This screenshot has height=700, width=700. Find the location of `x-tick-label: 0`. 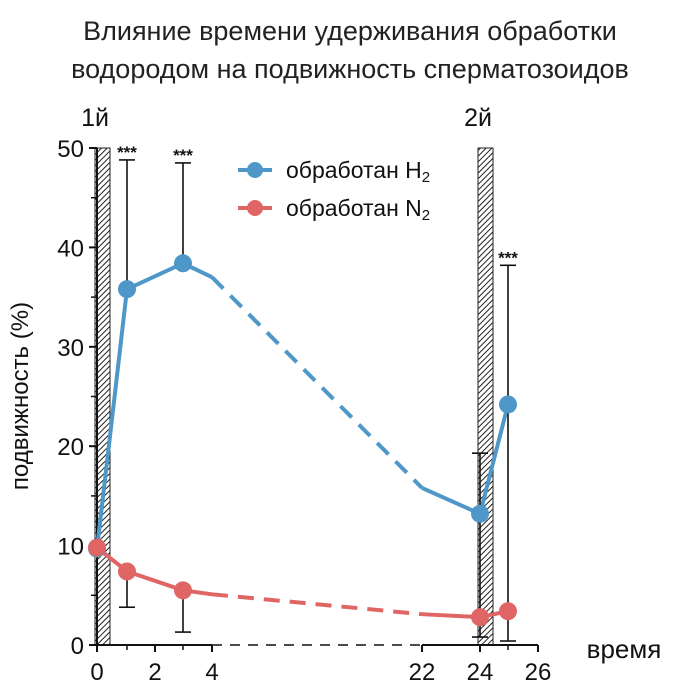

x-tick-label: 0 is located at coordinates (96, 672).